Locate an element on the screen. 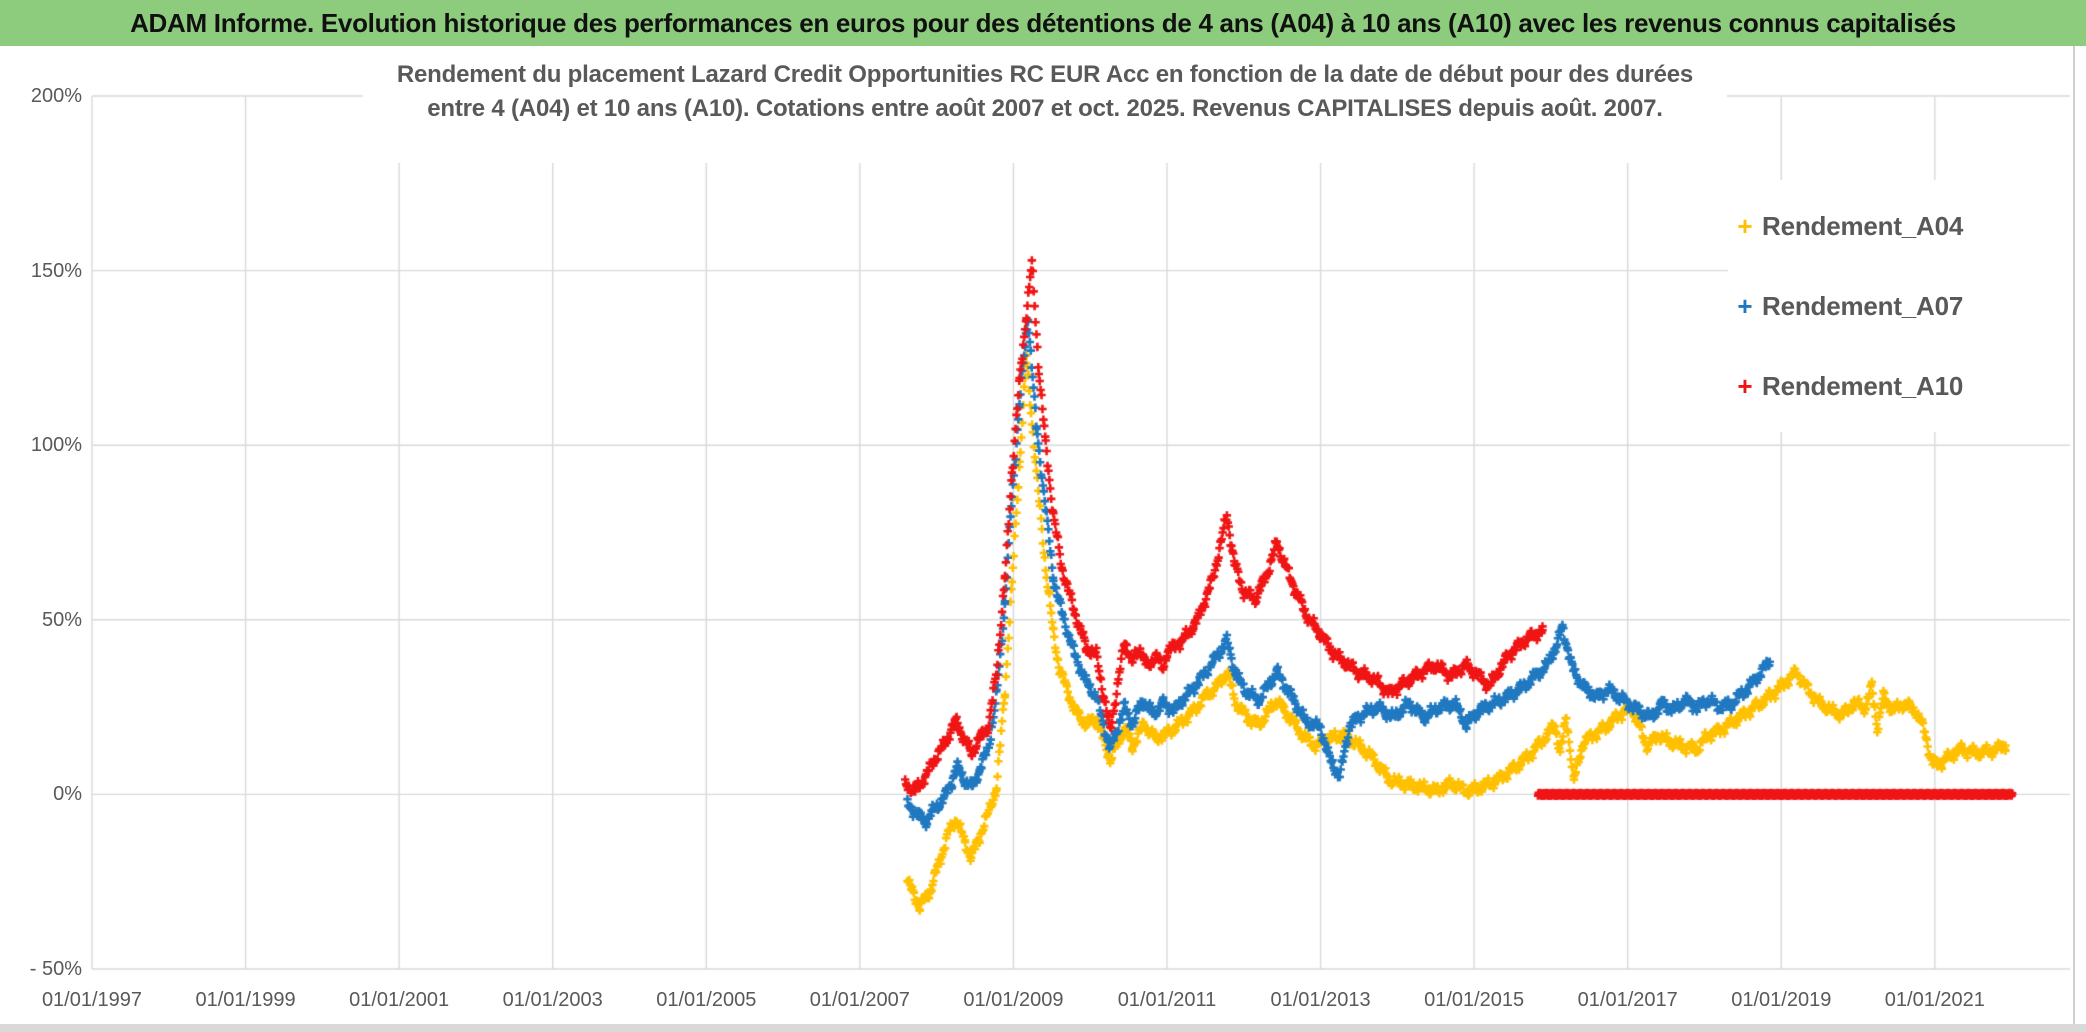 Image resolution: width=2086 pixels, height=1032 pixels. bottom-row-strip is located at coordinates (1043, 1028).